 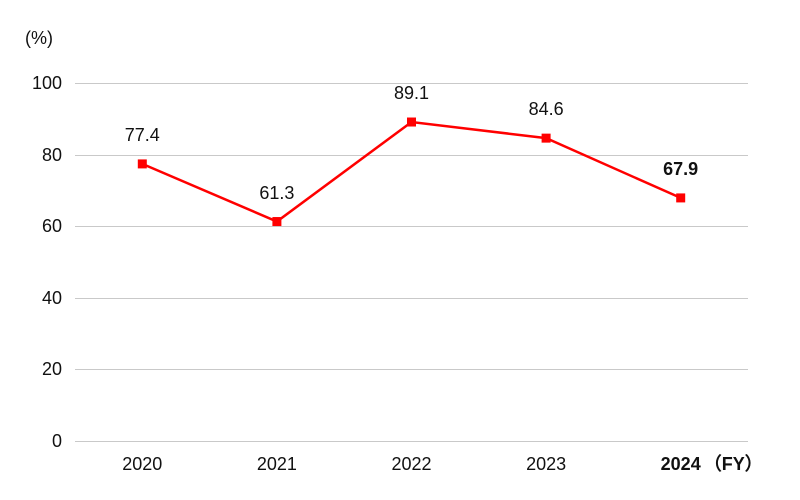 What do you see at coordinates (411, 122) in the screenshot?
I see `data-point-marker-2022` at bounding box center [411, 122].